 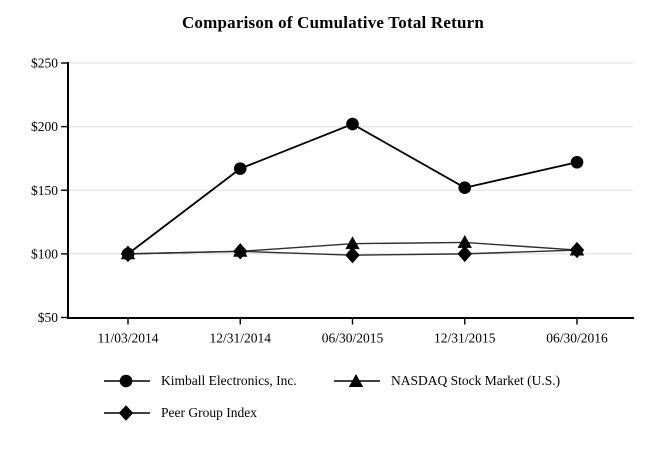 What do you see at coordinates (44, 253) in the screenshot?
I see `svg-text: $100` at bounding box center [44, 253].